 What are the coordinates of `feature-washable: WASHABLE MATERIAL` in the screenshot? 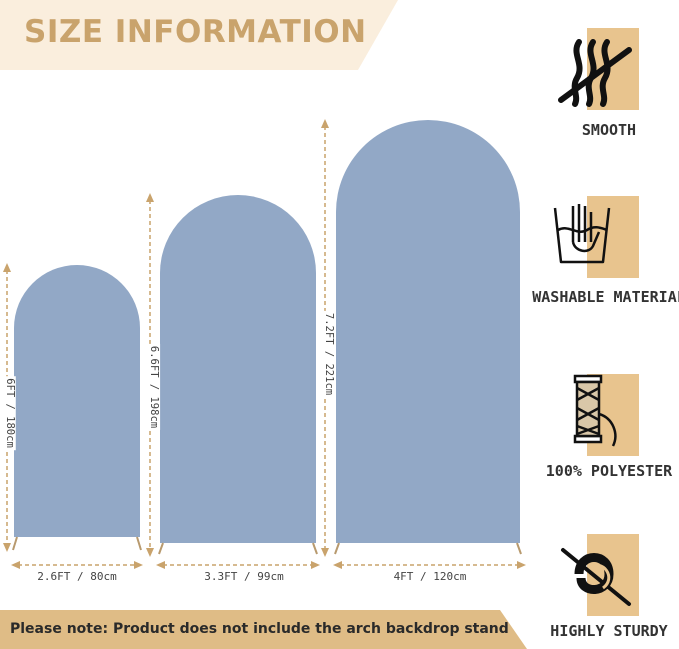 It's located at (604, 253).